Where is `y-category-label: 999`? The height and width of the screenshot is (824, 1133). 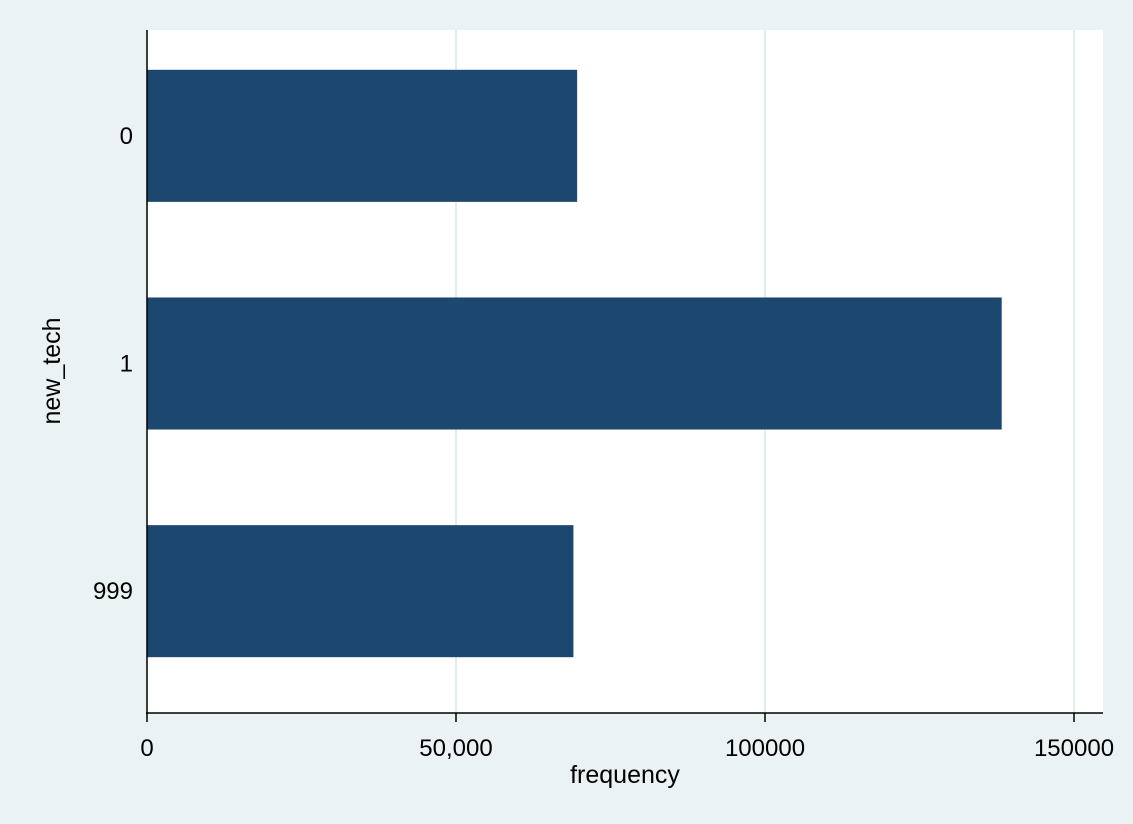
y-category-label: 999 is located at coordinates (113, 591).